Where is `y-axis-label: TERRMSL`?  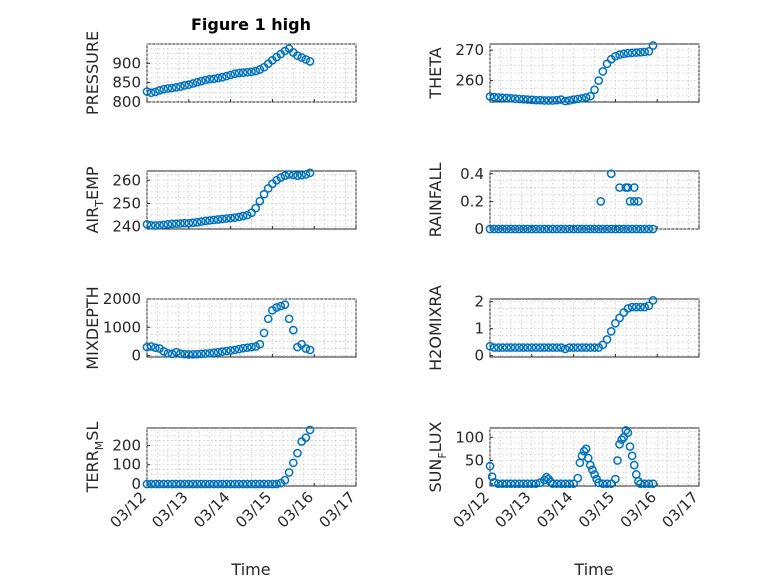
y-axis-label: TERRMSL is located at coordinates (94, 458).